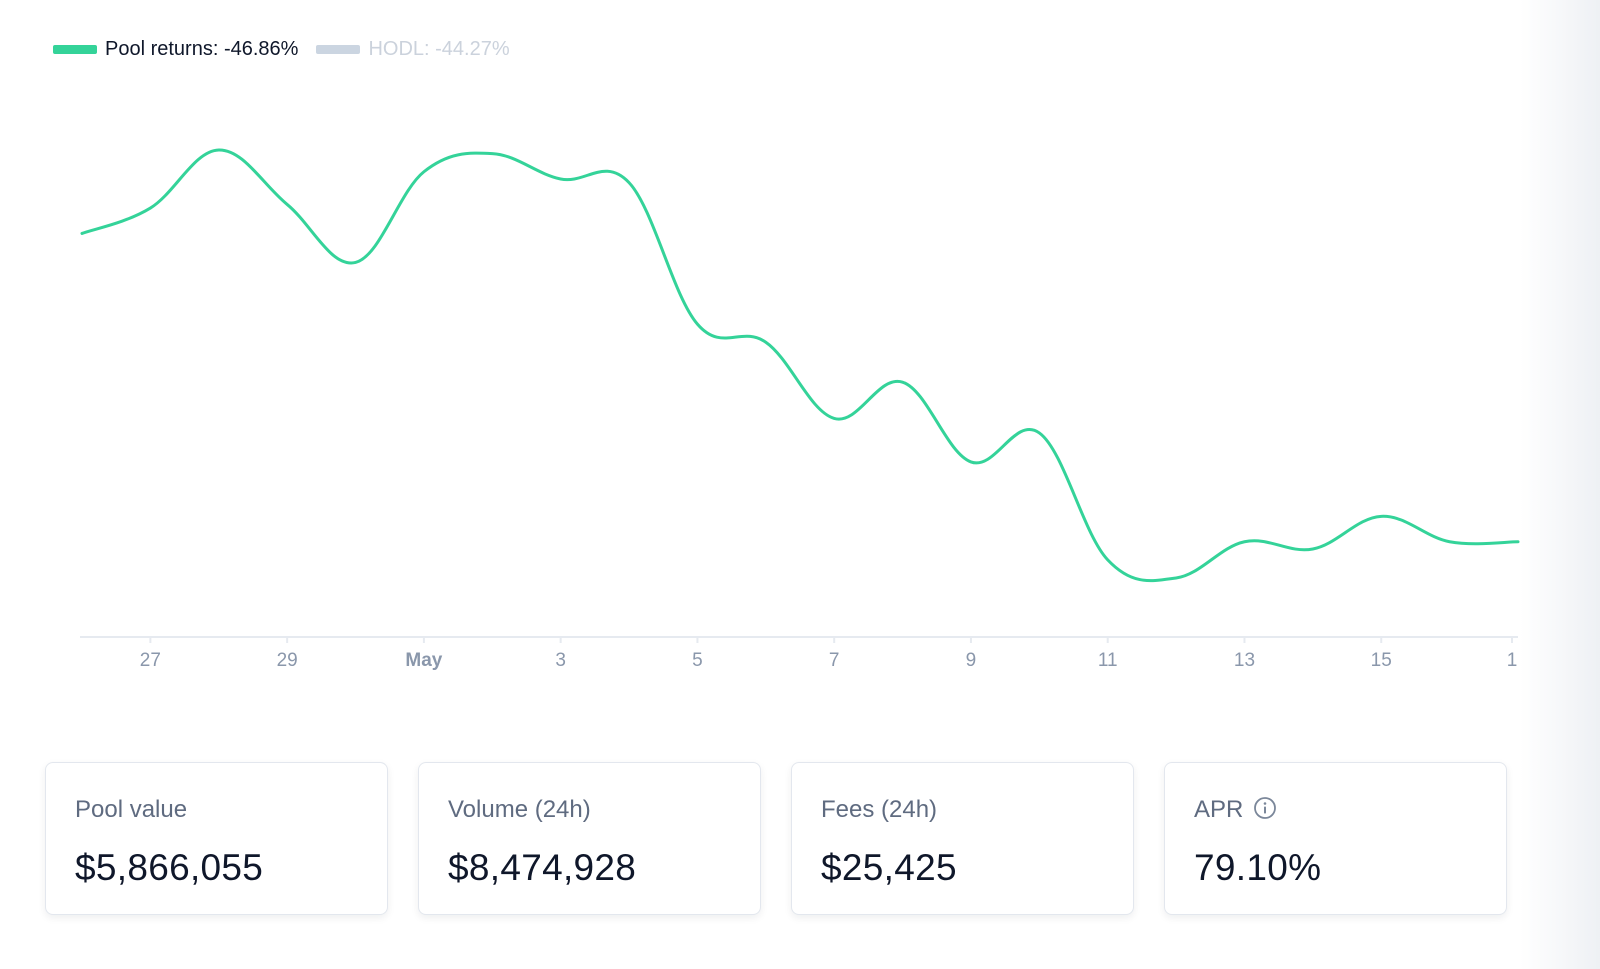  Describe the element at coordinates (589, 838) in the screenshot. I see `card-volume-24h: Volume (24h) $8,474,928` at that location.